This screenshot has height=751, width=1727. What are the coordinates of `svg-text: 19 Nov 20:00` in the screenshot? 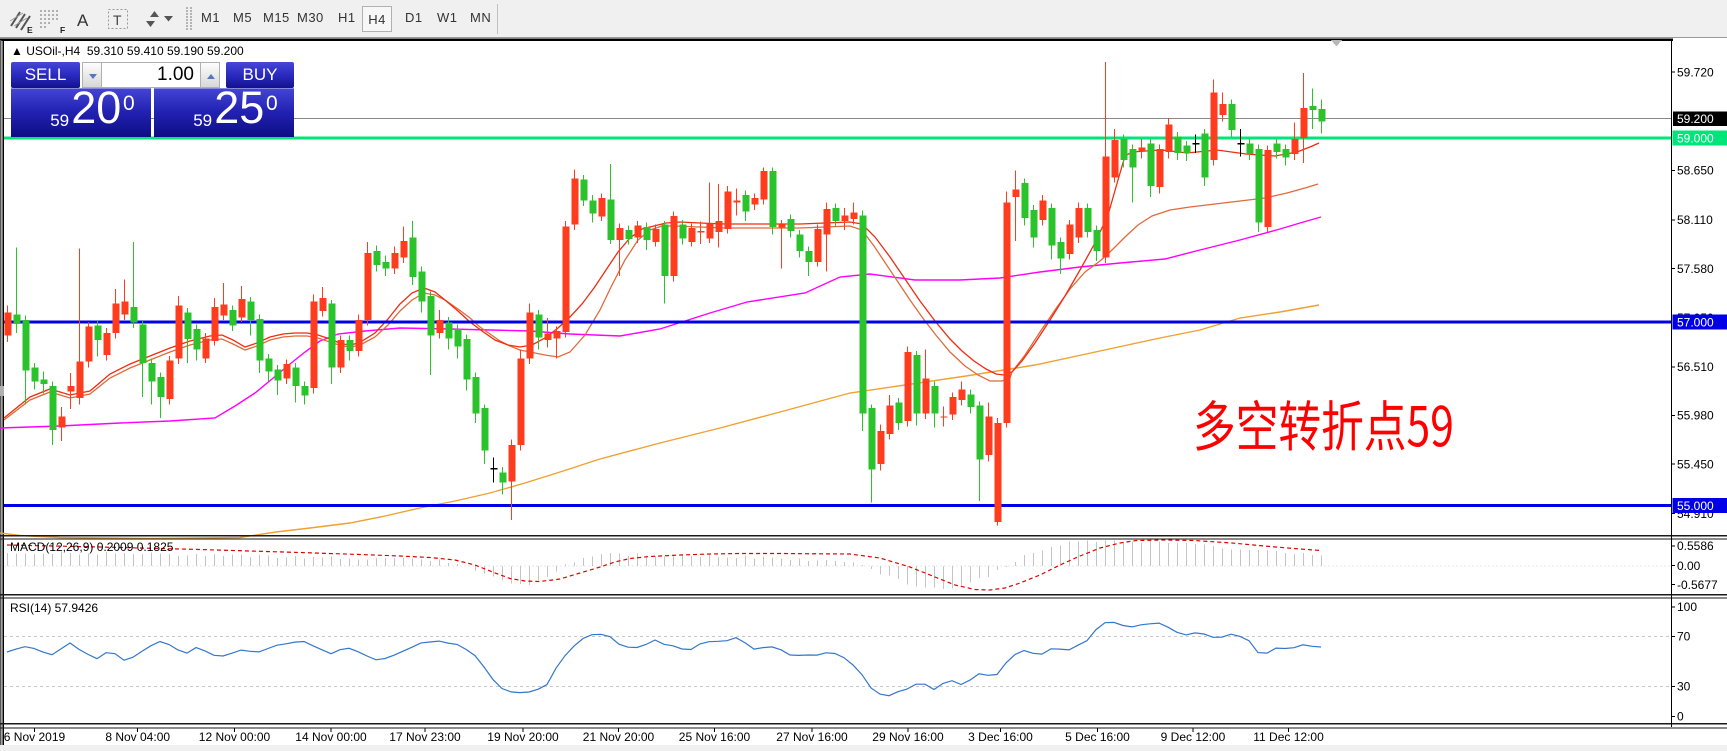 It's located at (523, 737).